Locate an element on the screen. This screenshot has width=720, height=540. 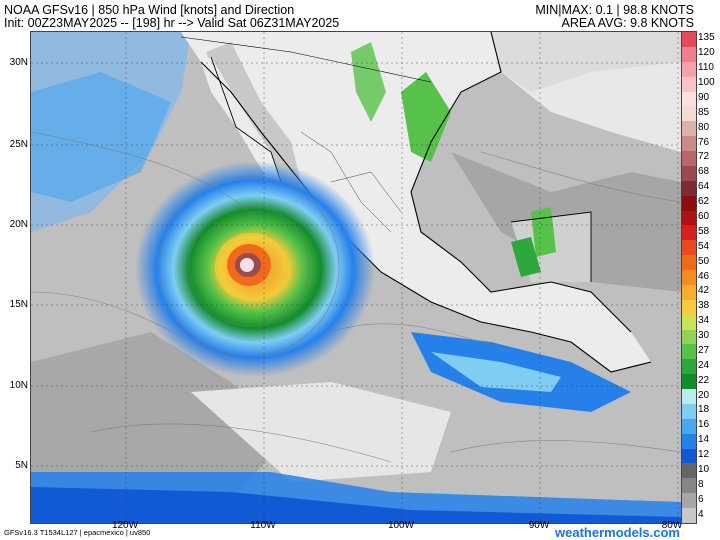
lat-label-10n: 10N is located at coordinates (18, 385).